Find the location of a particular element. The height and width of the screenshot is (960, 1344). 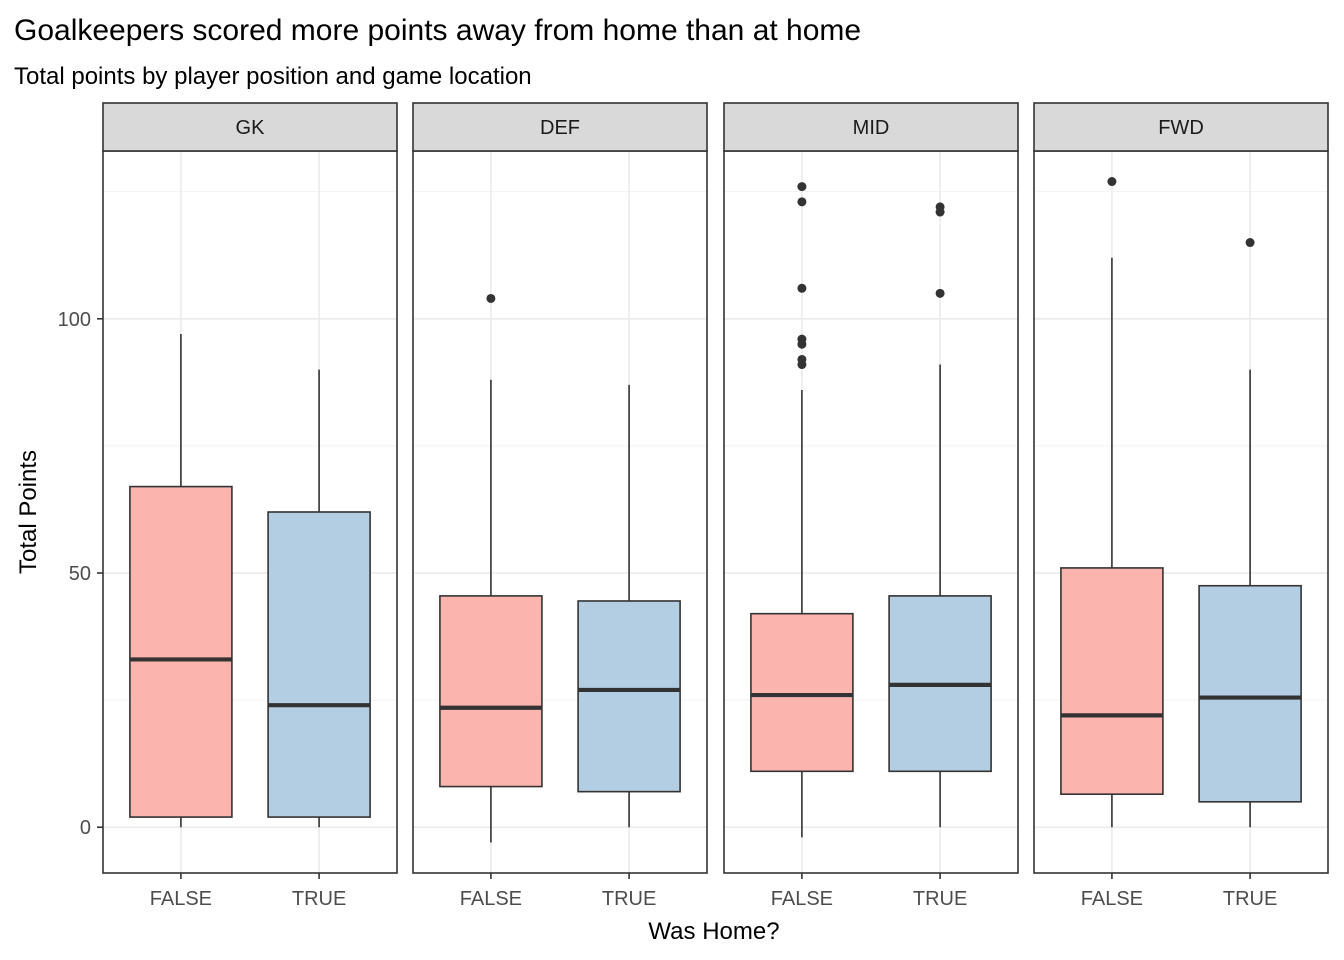

box-fwd-false is located at coordinates (1112, 502).